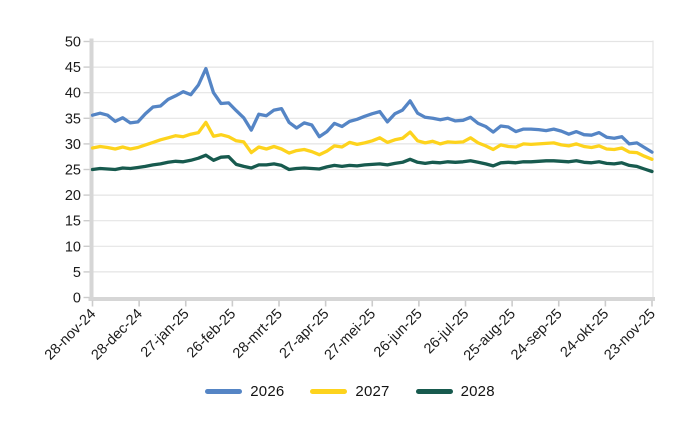 The image size is (700, 430). Describe the element at coordinates (372, 391) in the screenshot. I see `legend-label: 2027` at that location.